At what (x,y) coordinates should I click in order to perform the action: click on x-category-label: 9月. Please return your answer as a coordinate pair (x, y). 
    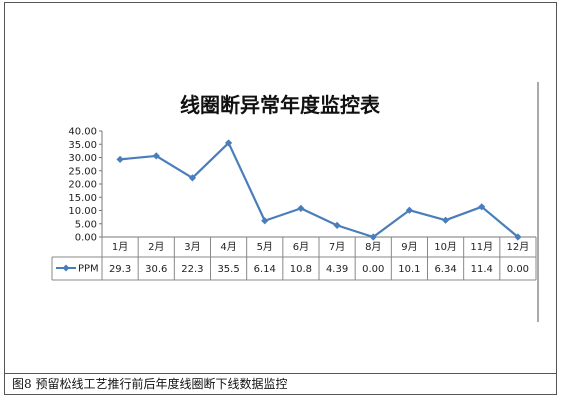
    Looking at the image, I should click on (409, 247).